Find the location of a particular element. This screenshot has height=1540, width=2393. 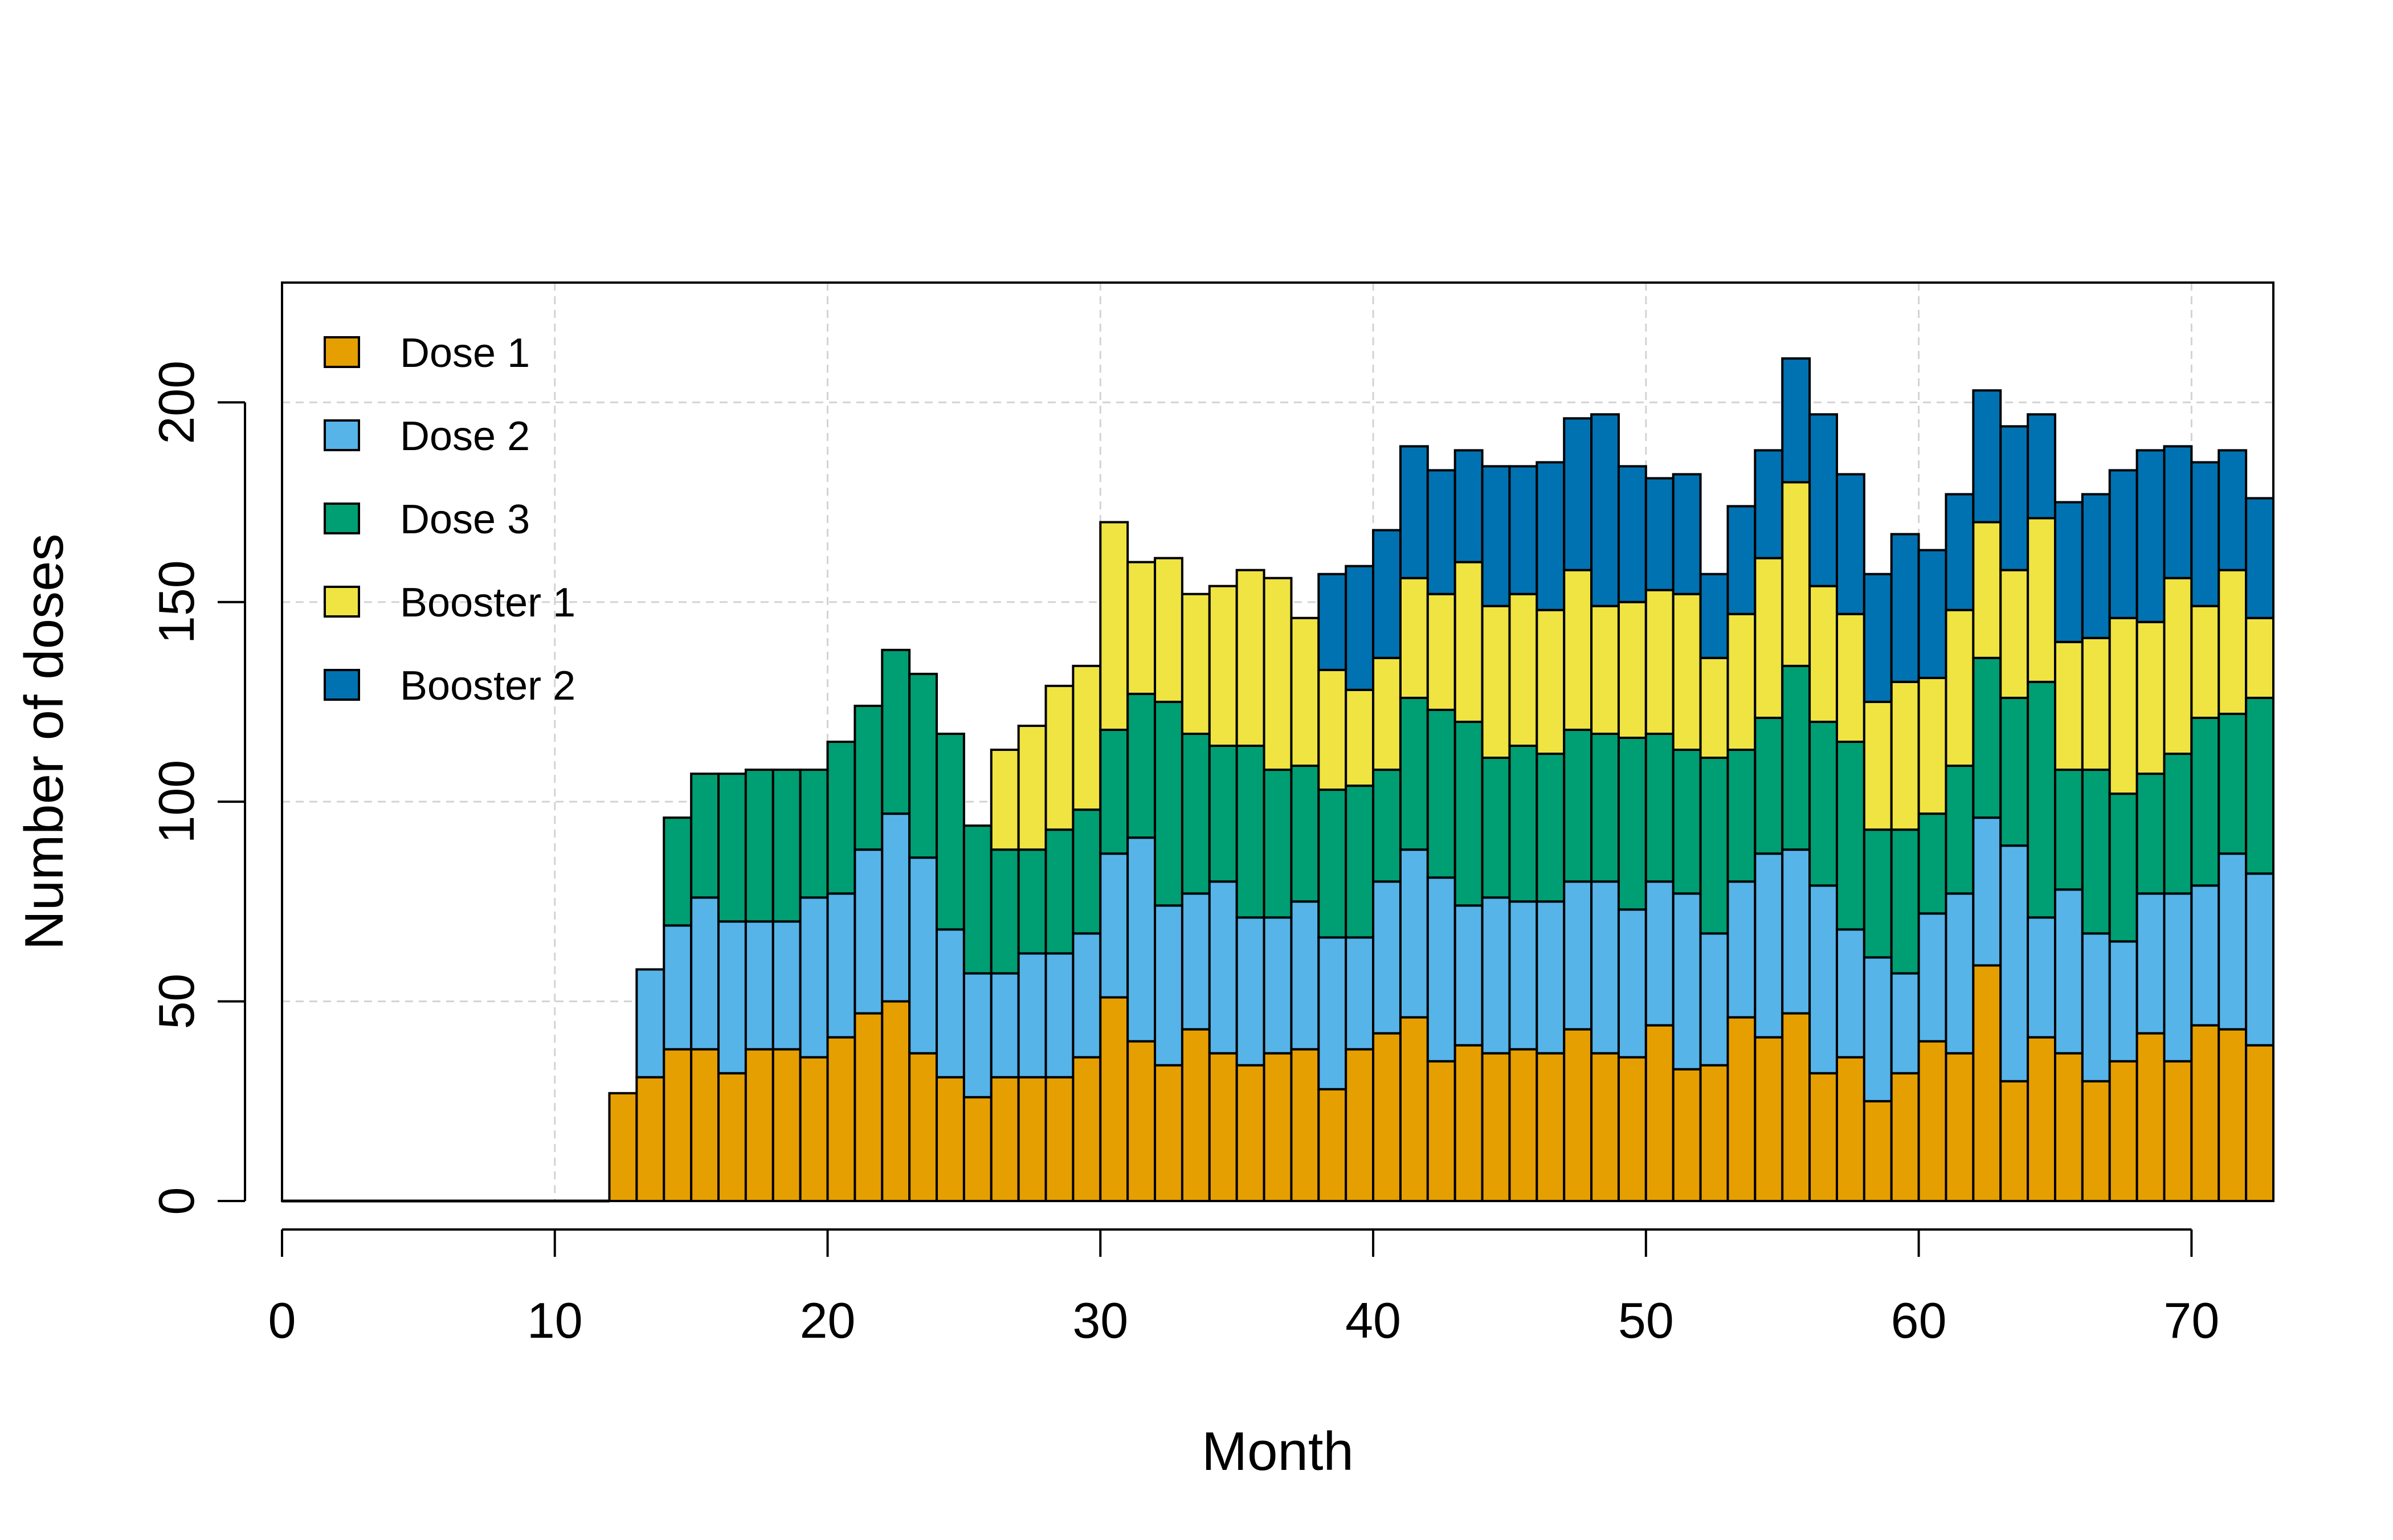

x-axis: 0 10 20 30 40 50 60 70 is located at coordinates (1243, 1288).